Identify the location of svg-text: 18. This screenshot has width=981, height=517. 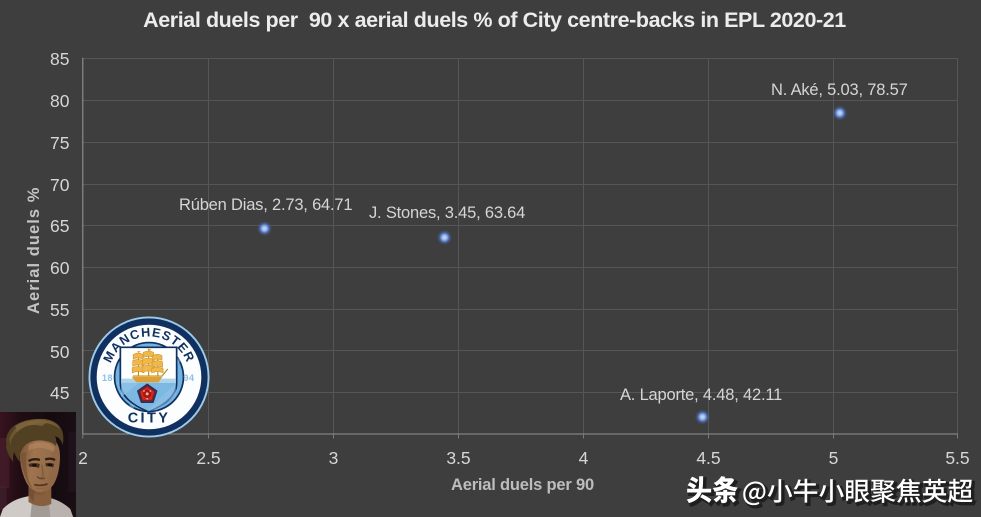
(106, 378).